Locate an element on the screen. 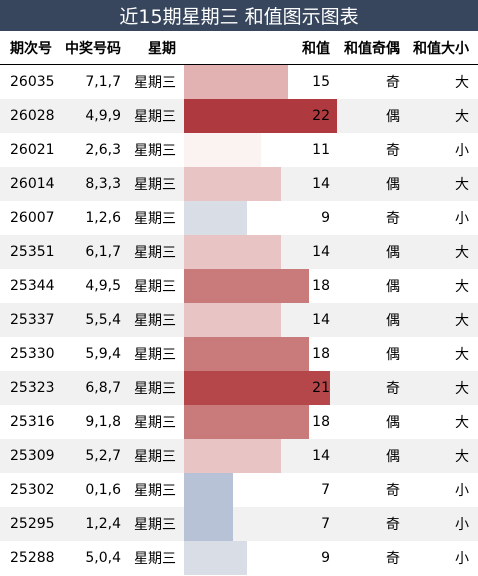 This screenshot has width=478, height=576. table-row: 25288 5,0,4 星期三 9 奇 小 is located at coordinates (239, 558).